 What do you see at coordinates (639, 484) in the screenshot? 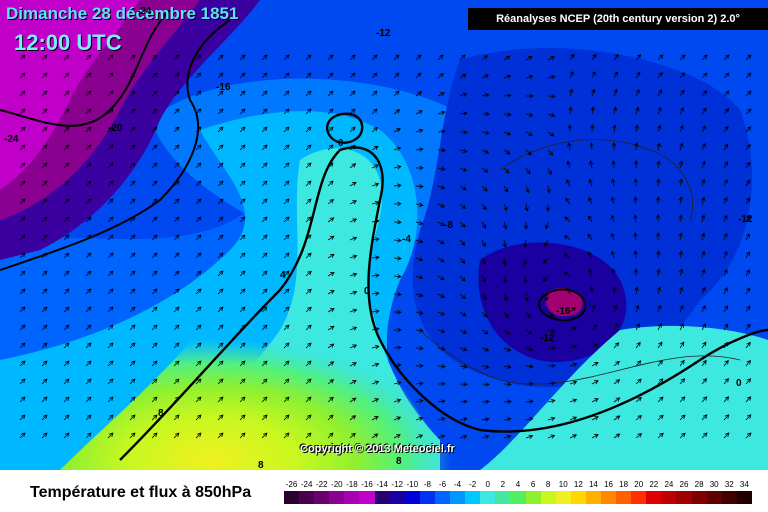
I see `legend-label: 20` at bounding box center [639, 484].